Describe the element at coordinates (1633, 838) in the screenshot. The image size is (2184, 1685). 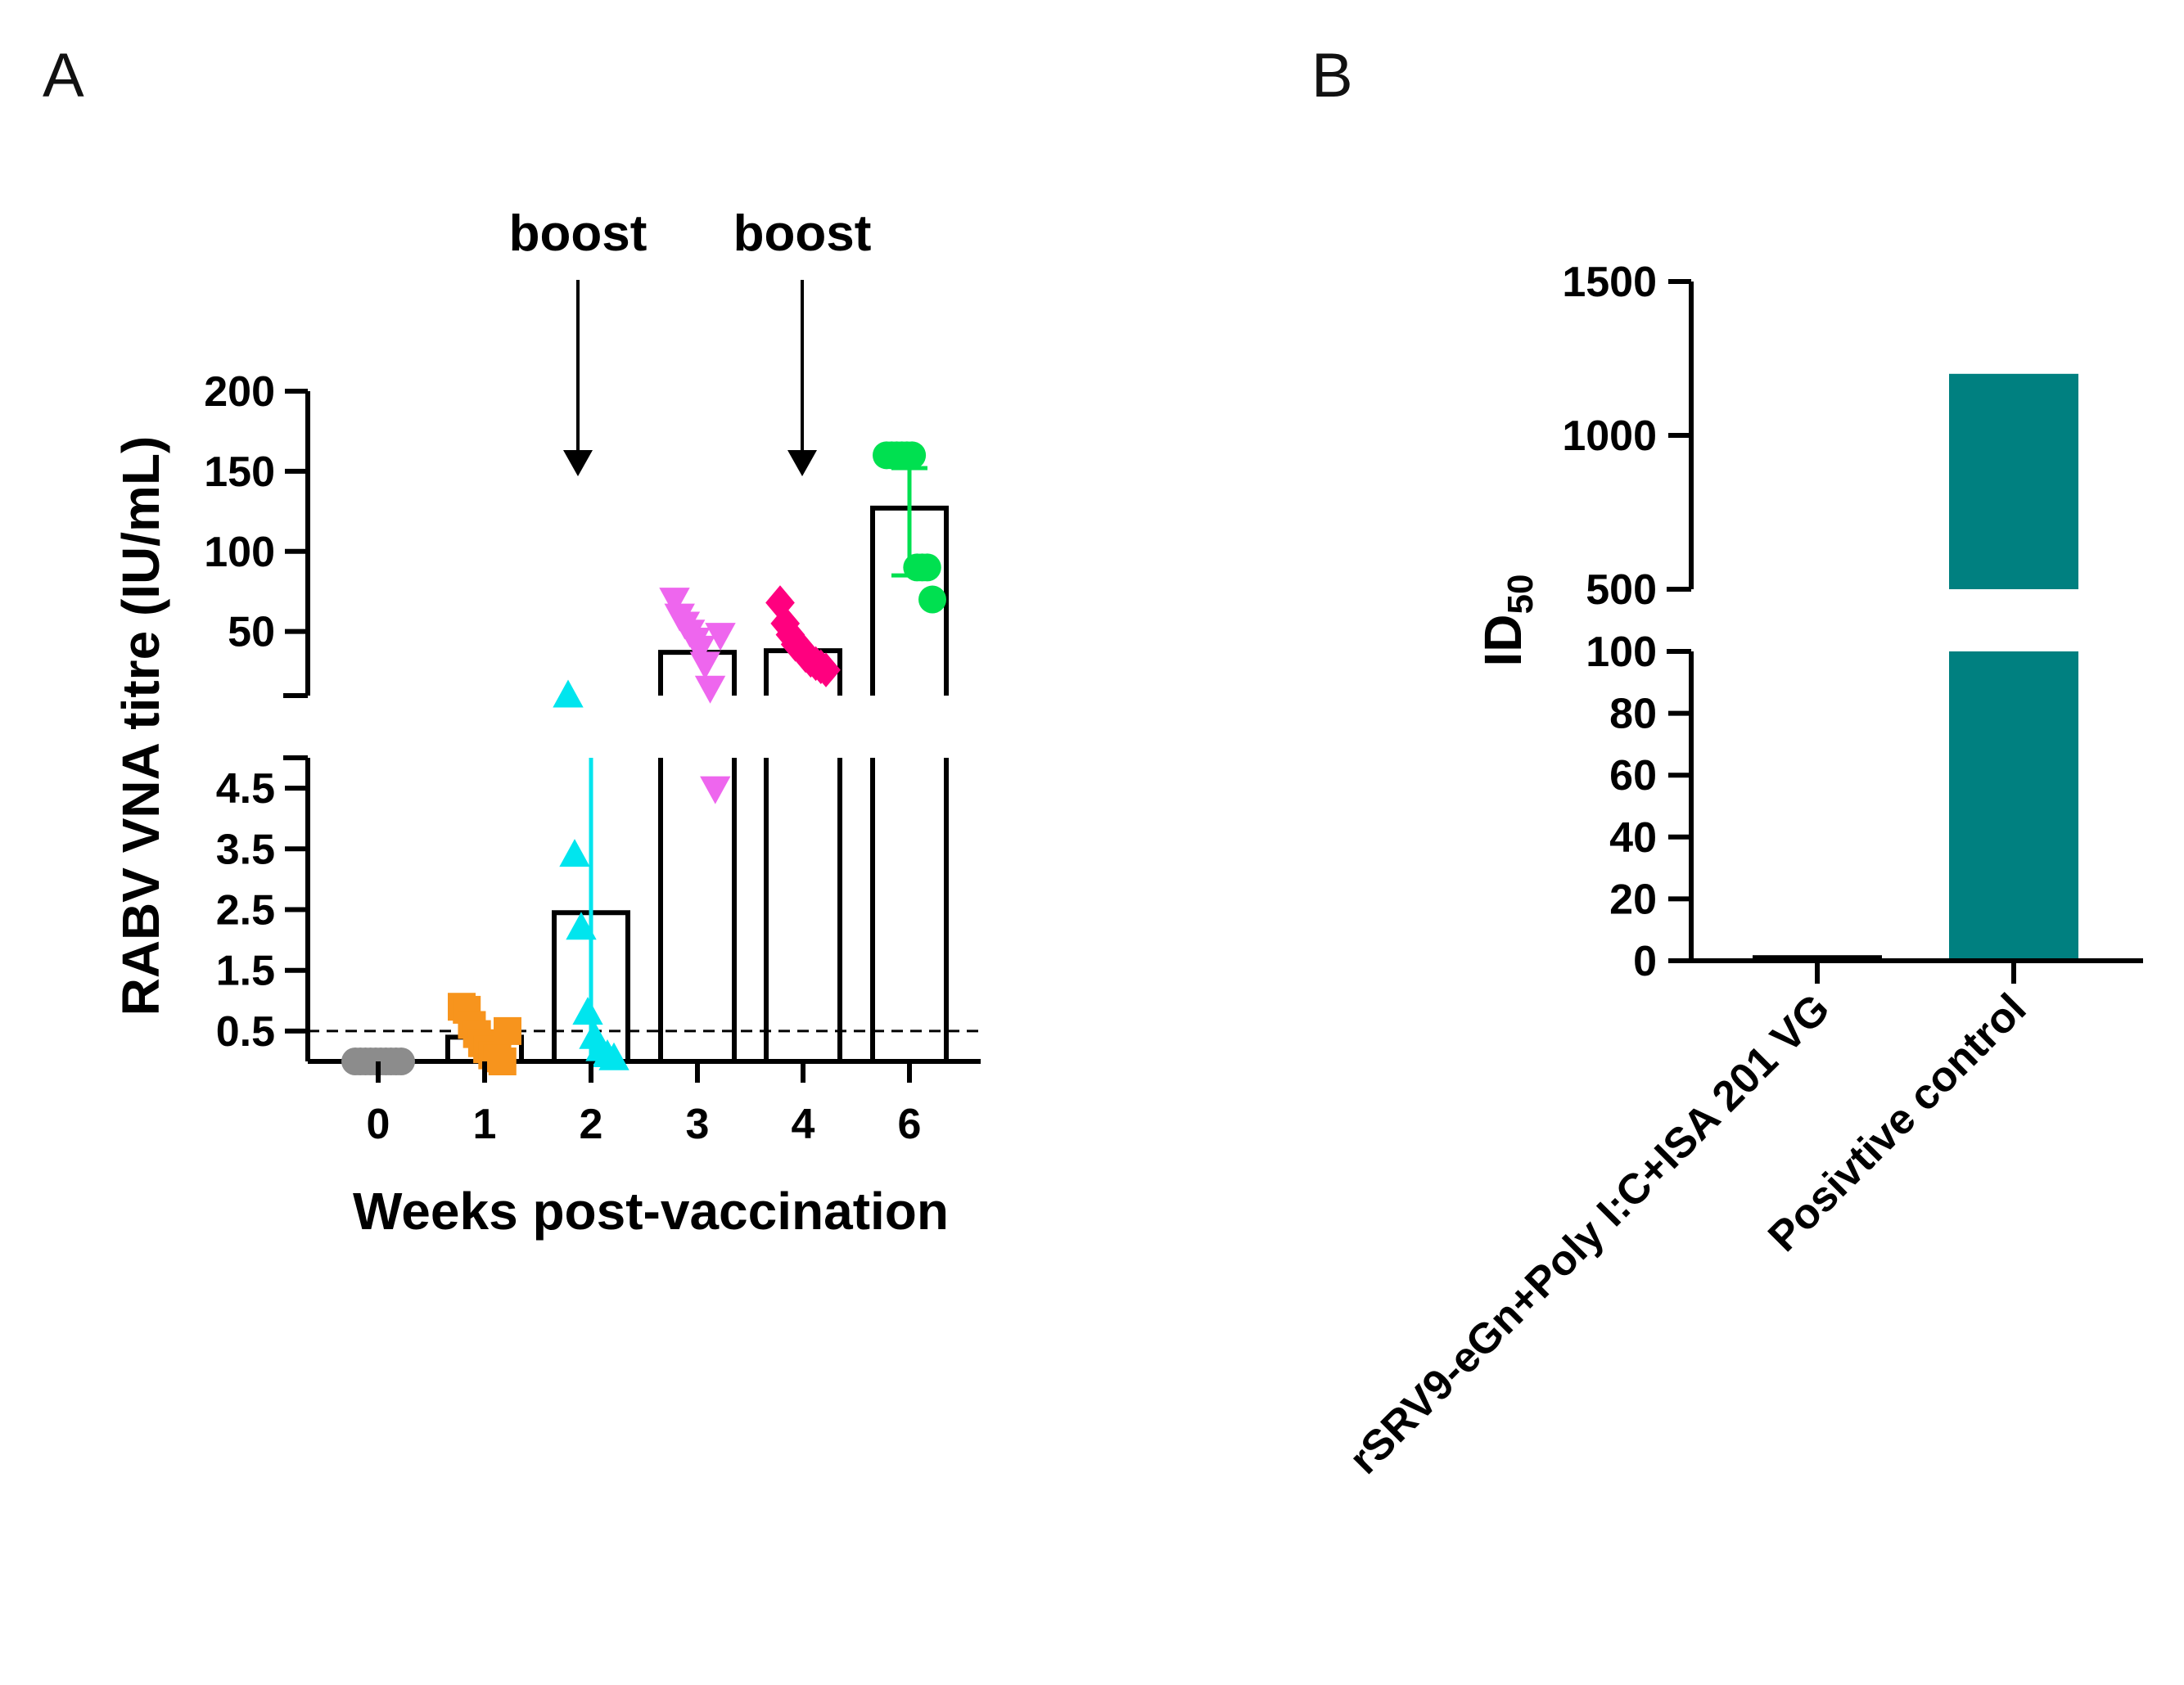
I see `y-tick-label: 40` at that location.